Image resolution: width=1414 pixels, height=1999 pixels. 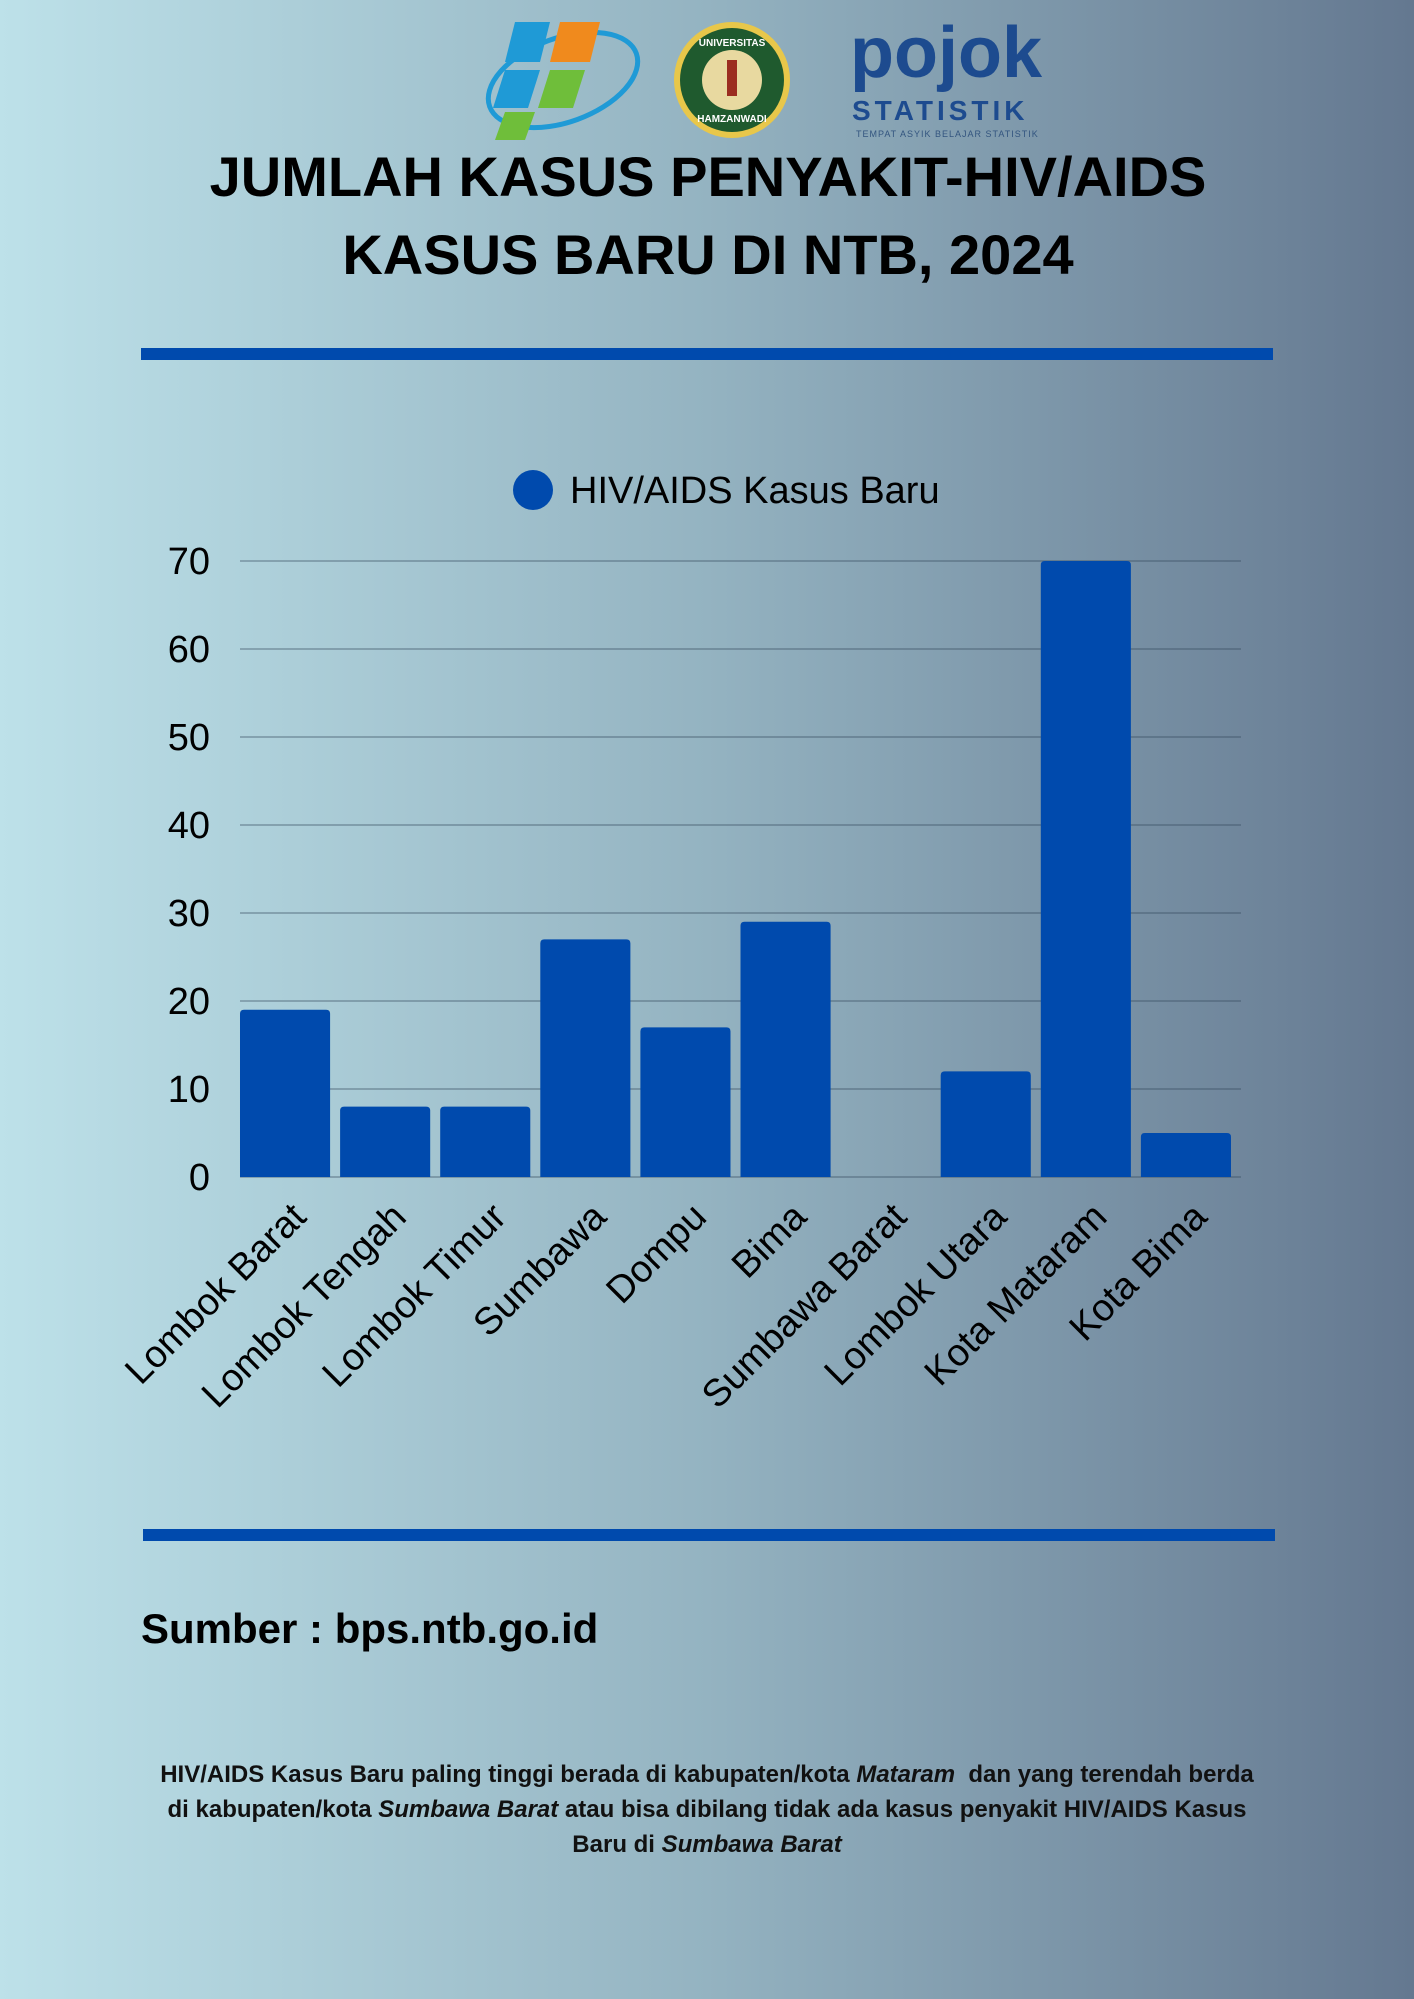 What do you see at coordinates (946, 53) in the screenshot?
I see `pojok-word: pojok` at bounding box center [946, 53].